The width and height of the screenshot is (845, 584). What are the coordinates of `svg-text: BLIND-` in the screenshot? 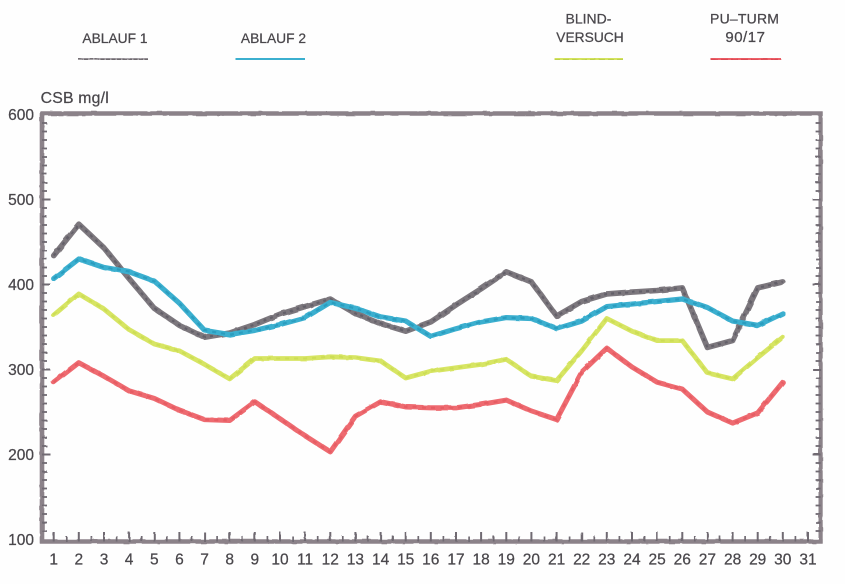 It's located at (589, 19).